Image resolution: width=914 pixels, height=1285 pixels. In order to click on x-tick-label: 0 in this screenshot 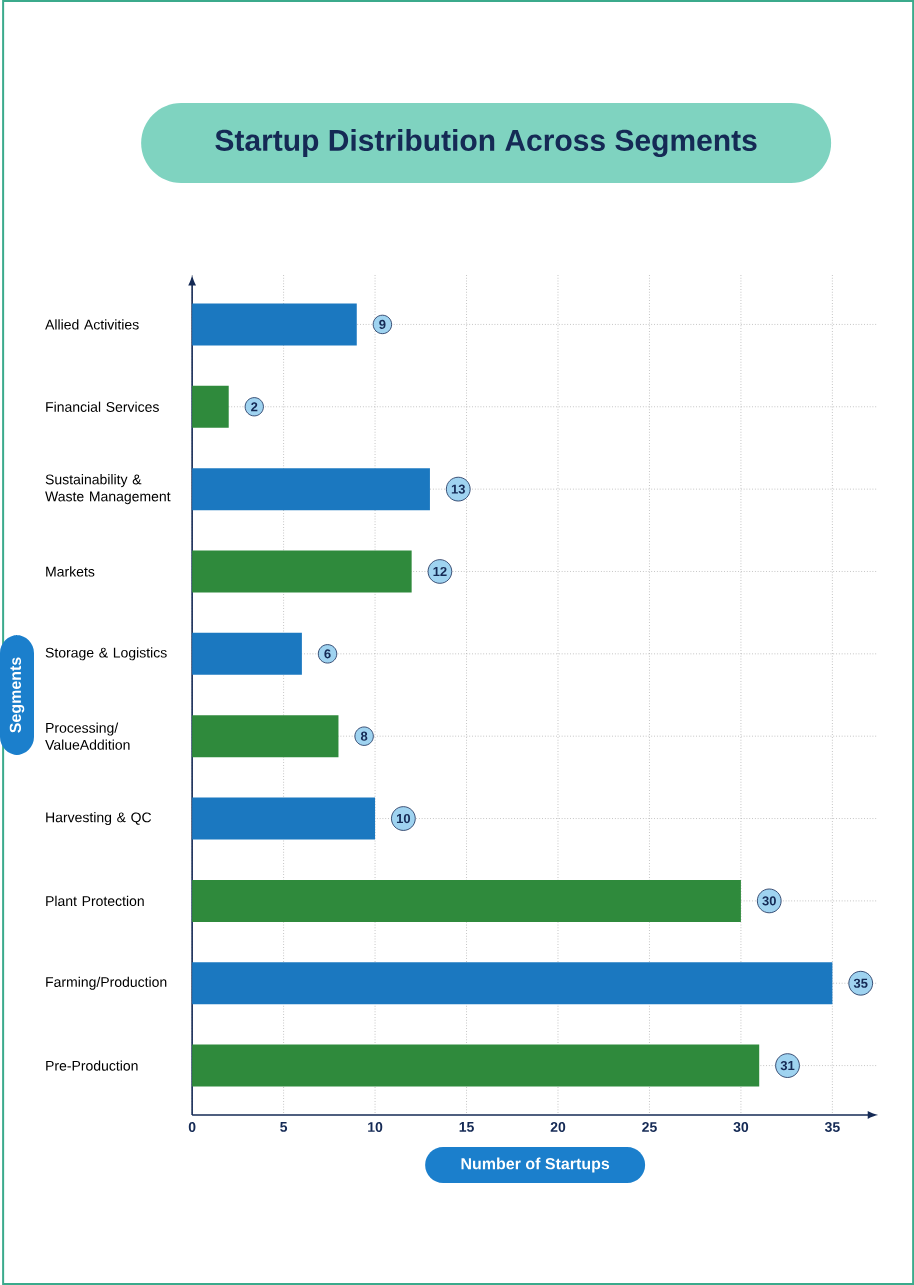, I will do `click(192, 1127)`.